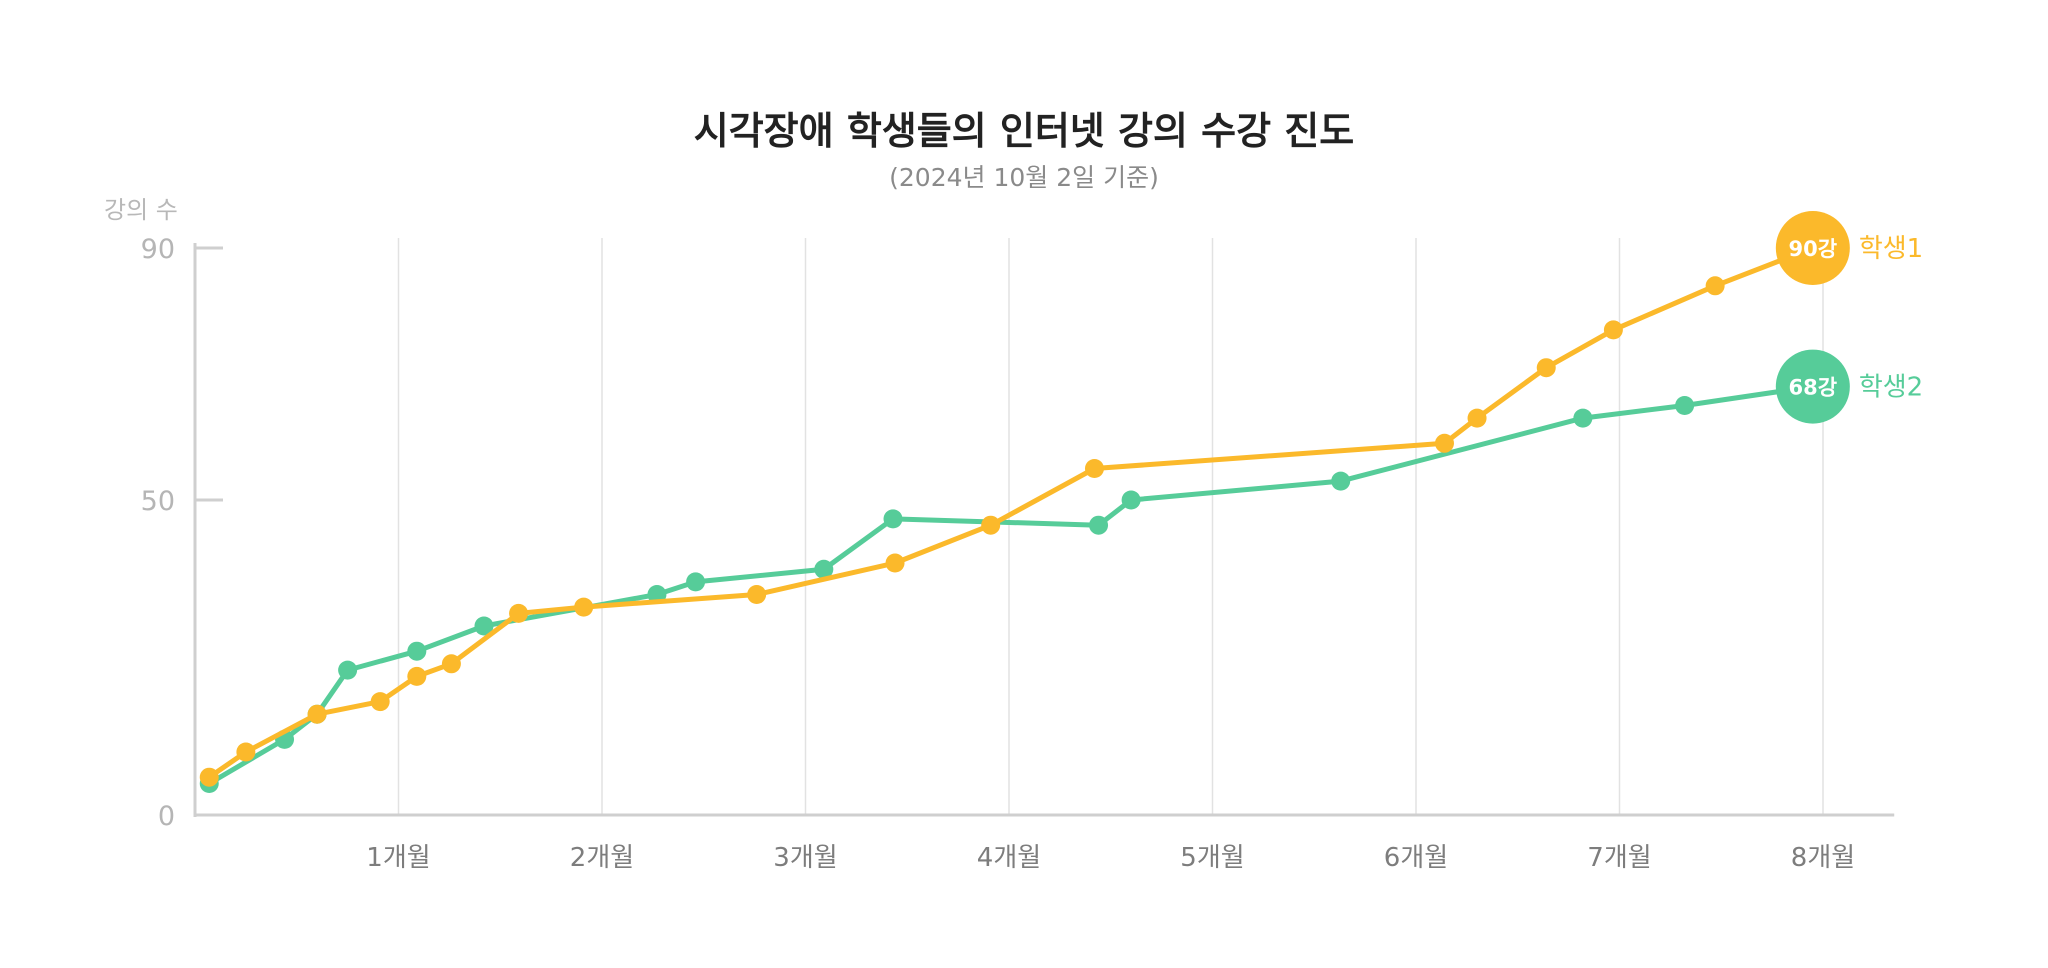 Image resolution: width=2048 pixels, height=968 pixels. What do you see at coordinates (1009, 858) in the screenshot?
I see `x-tick-label: 4개월` at bounding box center [1009, 858].